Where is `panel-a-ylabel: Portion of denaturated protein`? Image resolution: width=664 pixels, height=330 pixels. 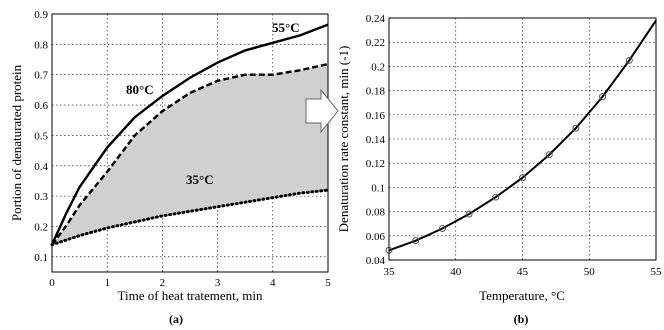 panel-a-ylabel: Portion of denaturated protein is located at coordinates (16, 142).